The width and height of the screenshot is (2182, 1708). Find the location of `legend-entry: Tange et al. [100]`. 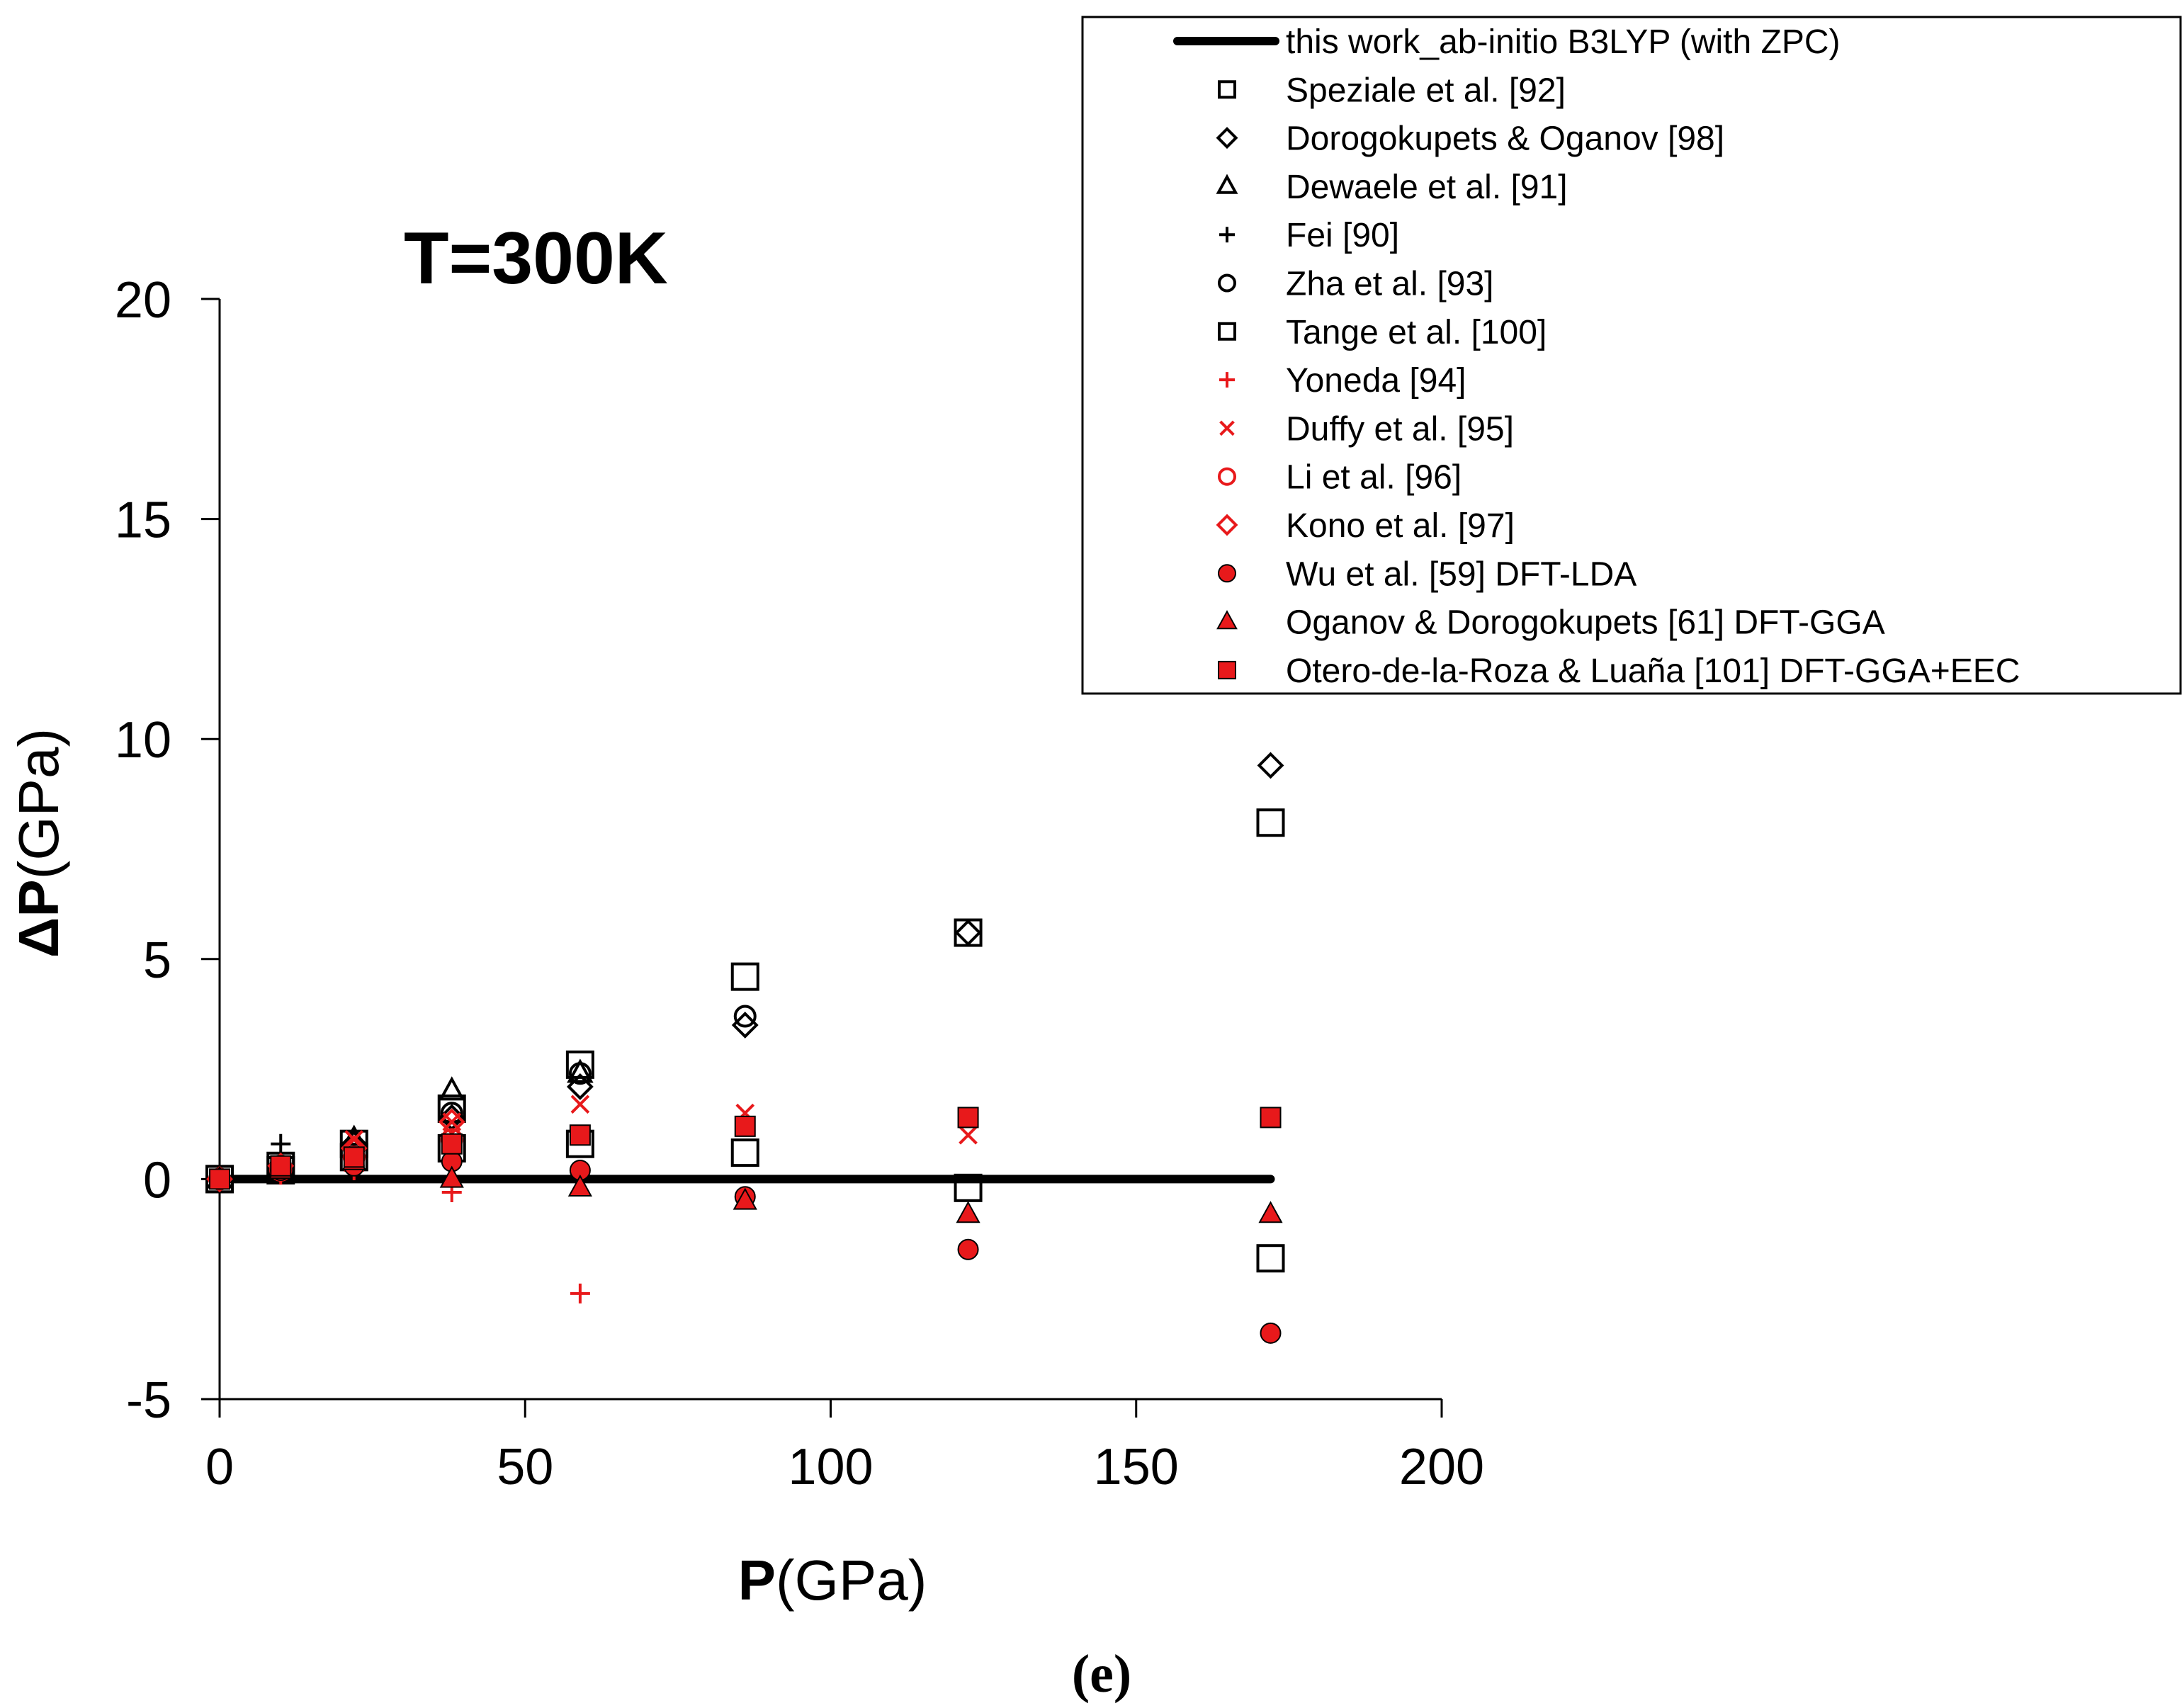

legend-entry: Tange et al. [100] is located at coordinates (1382, 332).